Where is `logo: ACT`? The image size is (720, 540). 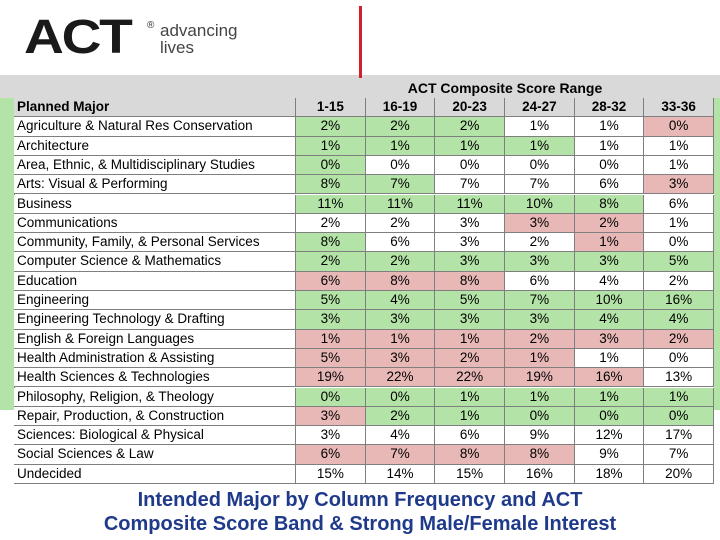 logo: ACT is located at coordinates (78, 37).